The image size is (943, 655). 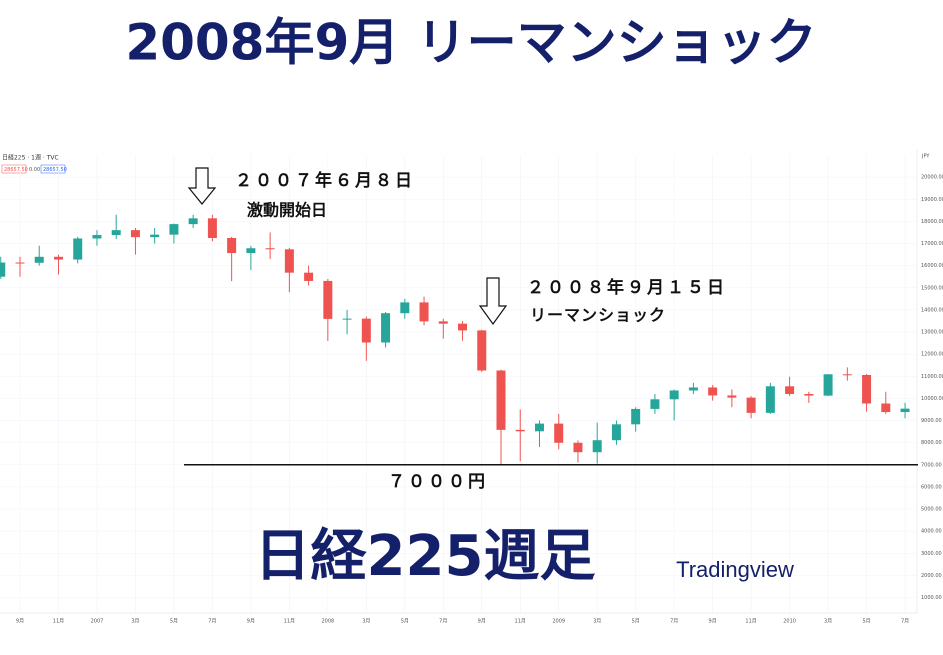 I want to click on y-tick-label: 19000.00, so click(x=932, y=200).